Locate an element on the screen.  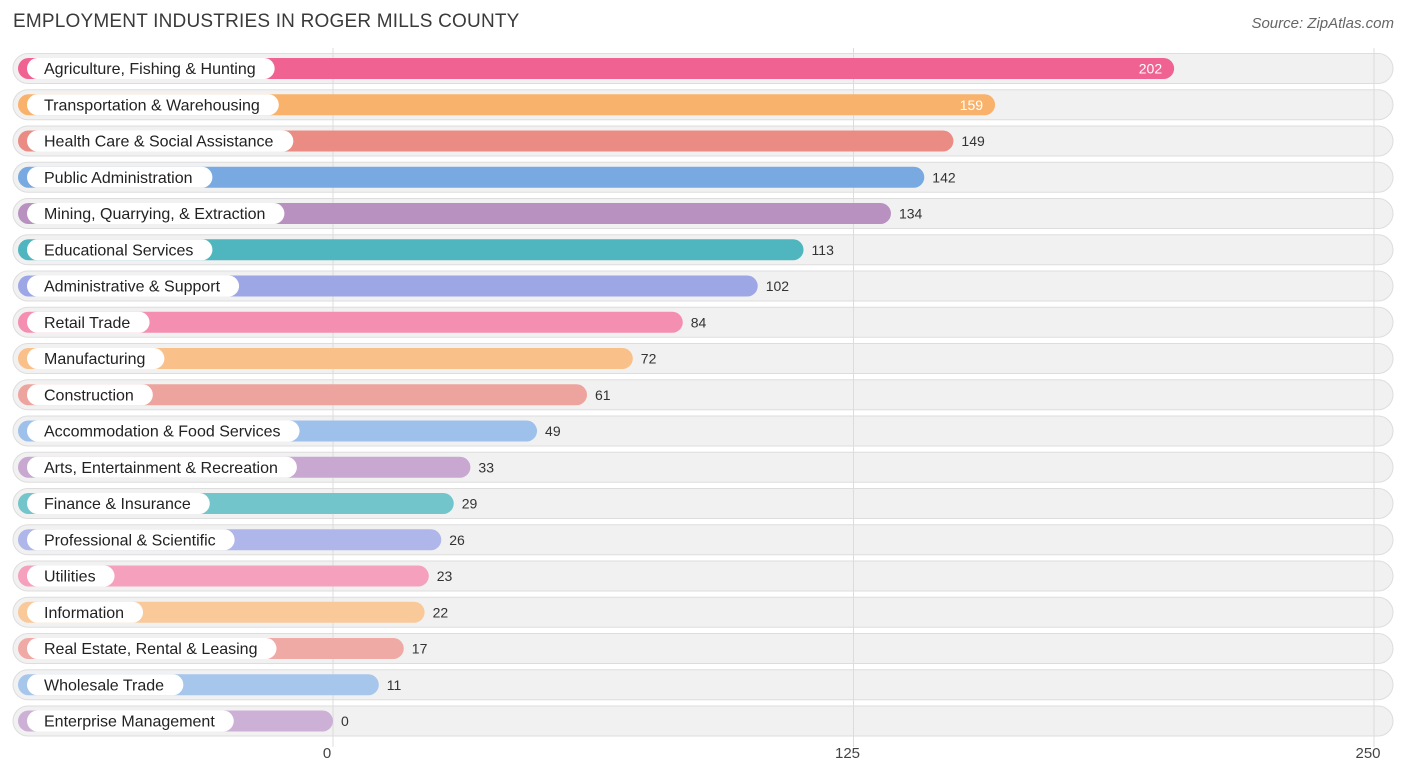
value-label: 142 is located at coordinates (944, 177).